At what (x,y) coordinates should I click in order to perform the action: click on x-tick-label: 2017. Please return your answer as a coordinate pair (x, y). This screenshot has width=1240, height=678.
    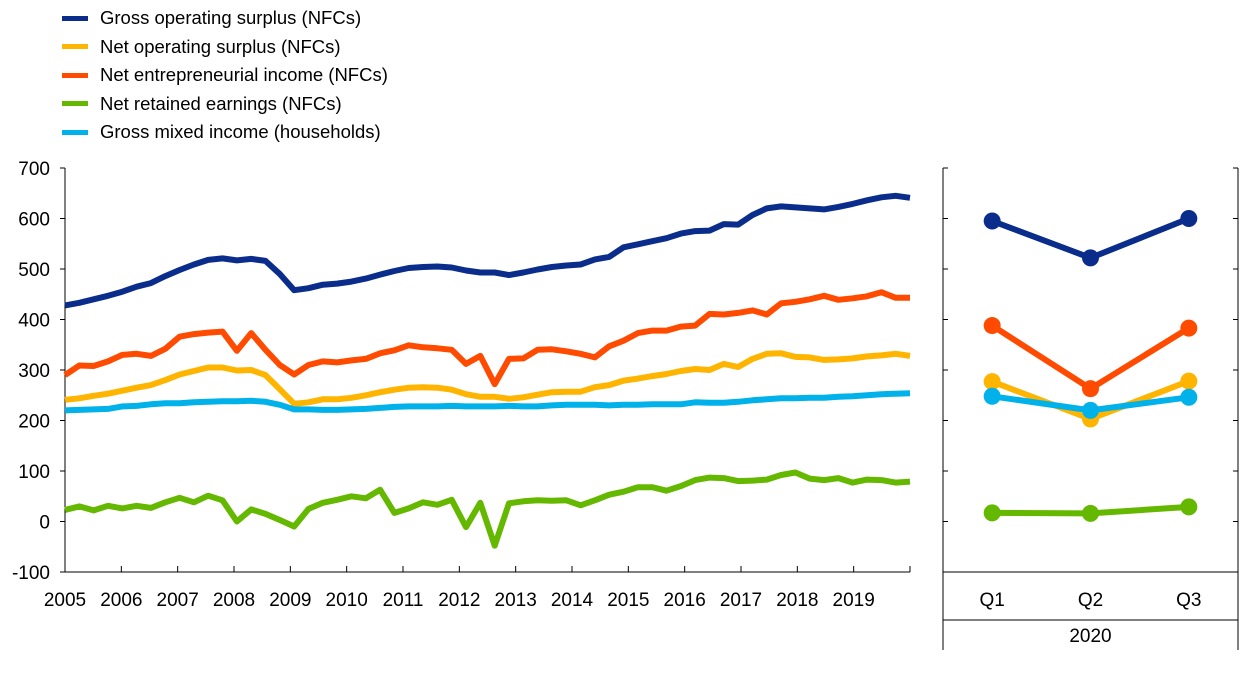
    Looking at the image, I should click on (741, 600).